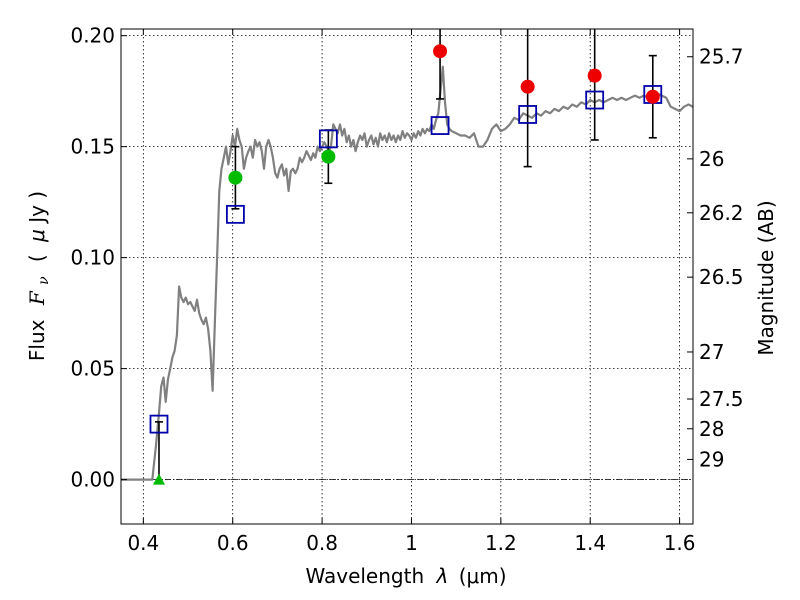 Image resolution: width=800 pixels, height=600 pixels. Describe the element at coordinates (322, 543) in the screenshot. I see `x-tick-label: 0.8` at that location.